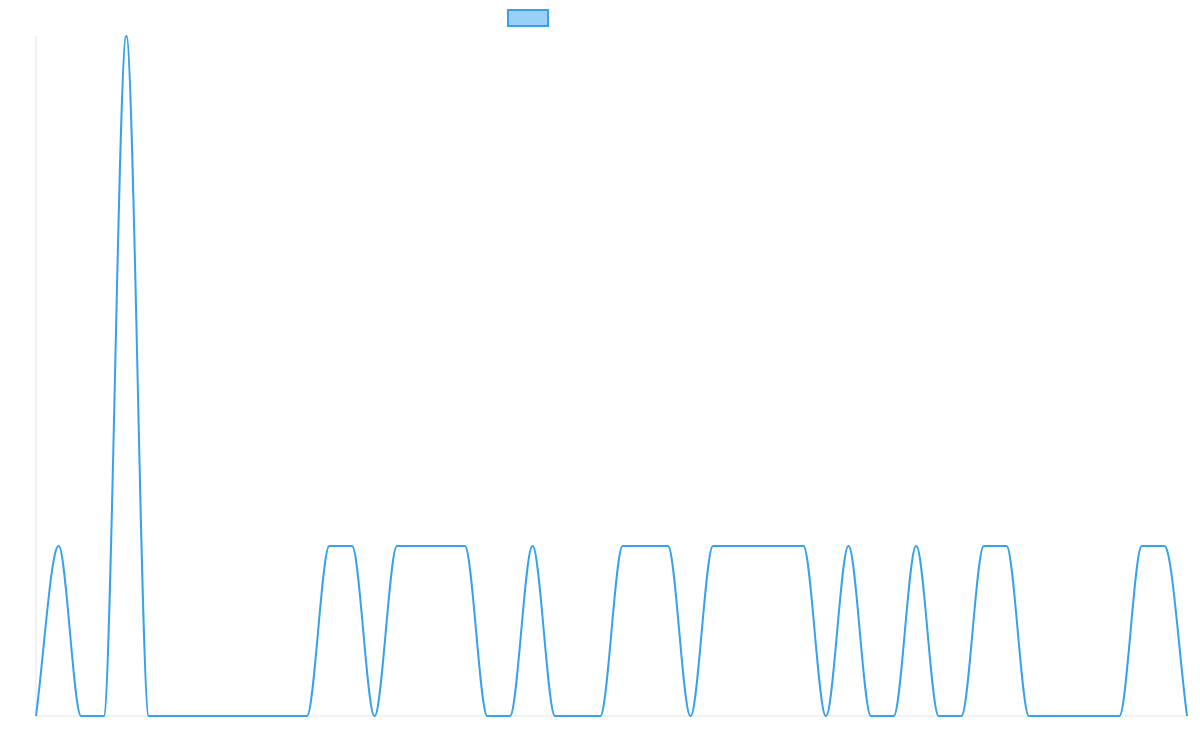 Image resolution: width=1200 pixels, height=755 pixels. I want to click on legend-swatch, so click(528, 18).